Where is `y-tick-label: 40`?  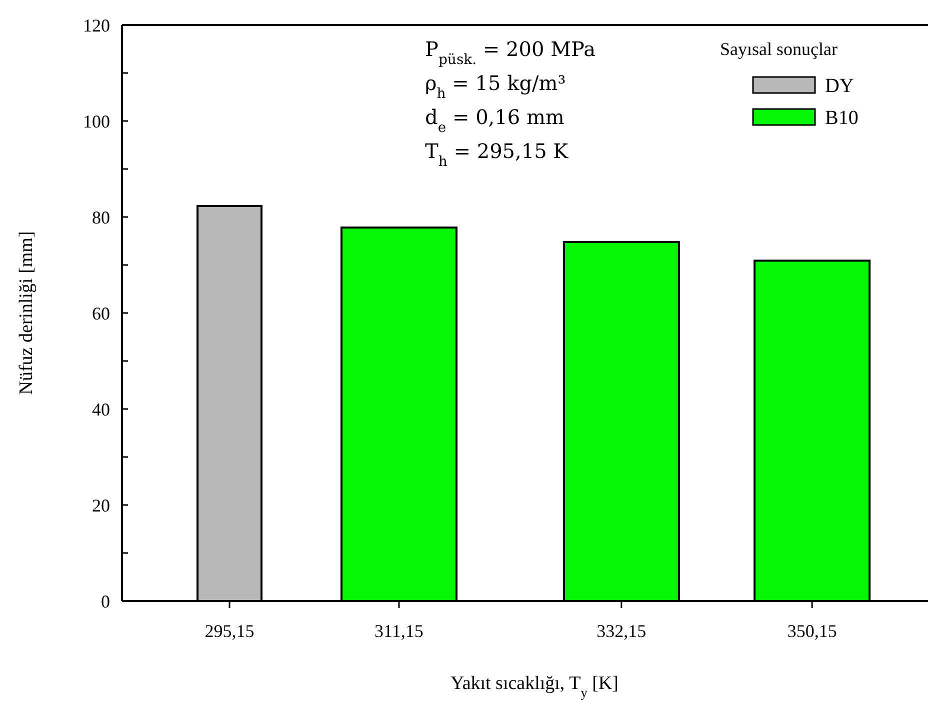
y-tick-label: 40 is located at coordinates (101, 409).